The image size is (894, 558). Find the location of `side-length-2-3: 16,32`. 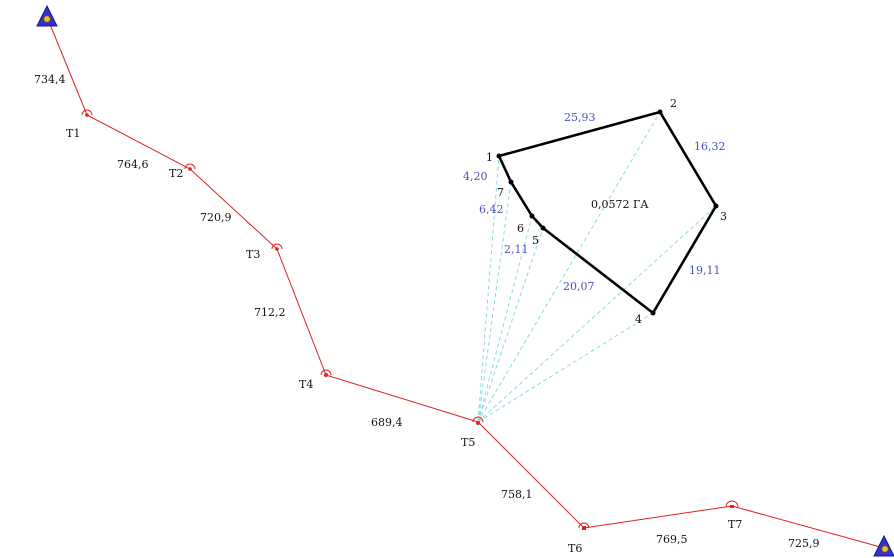

side-length-2-3: 16,32 is located at coordinates (710, 146).